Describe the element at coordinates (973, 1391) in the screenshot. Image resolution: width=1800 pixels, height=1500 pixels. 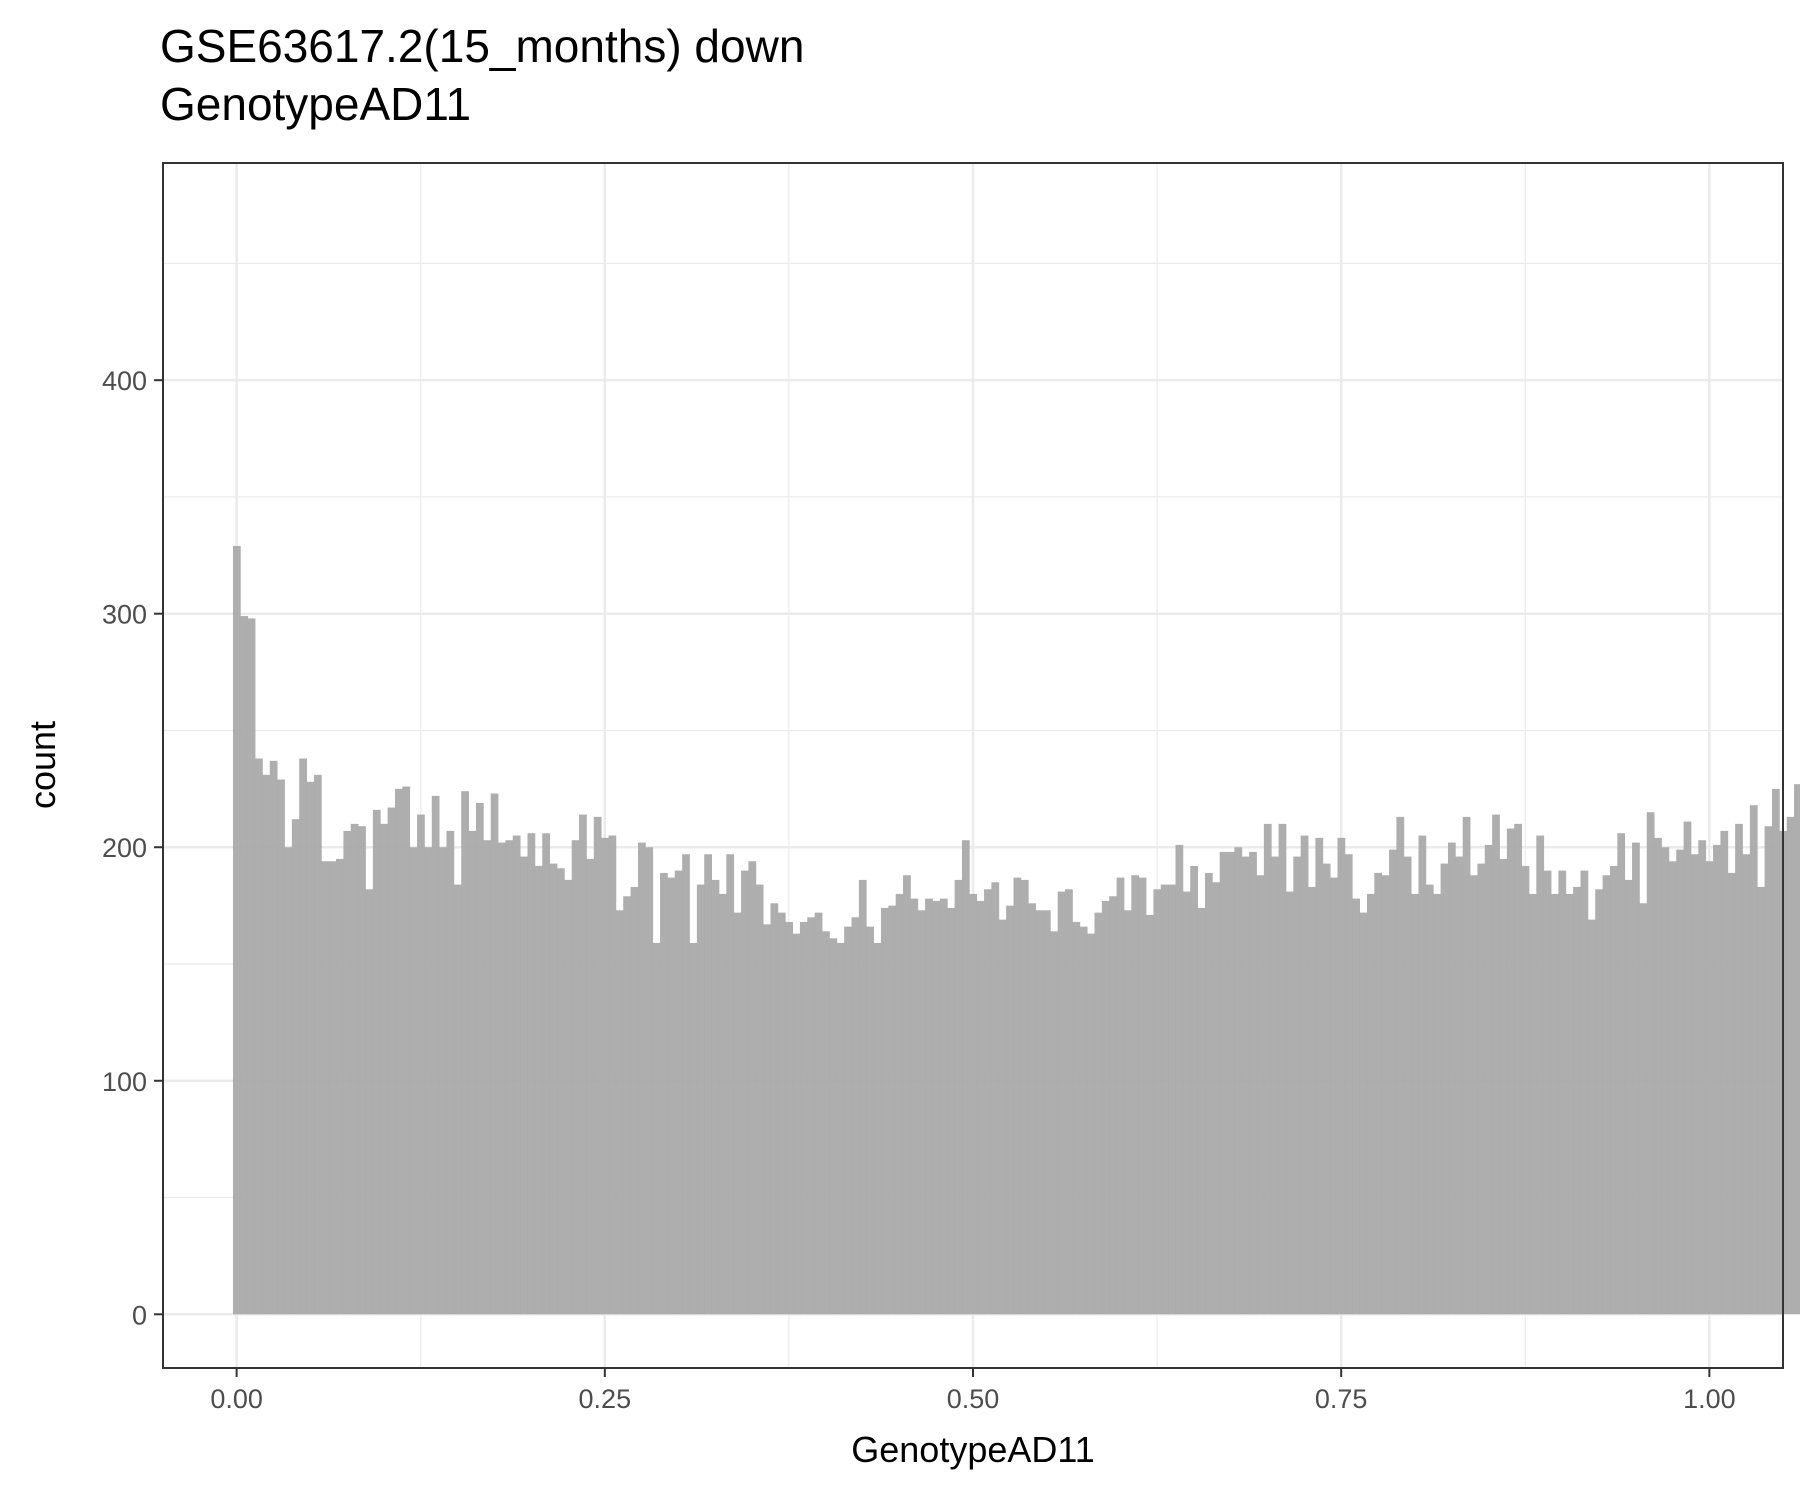
I see `x-axis: 0.00 0.25 0.50 0.75 1.00` at that location.